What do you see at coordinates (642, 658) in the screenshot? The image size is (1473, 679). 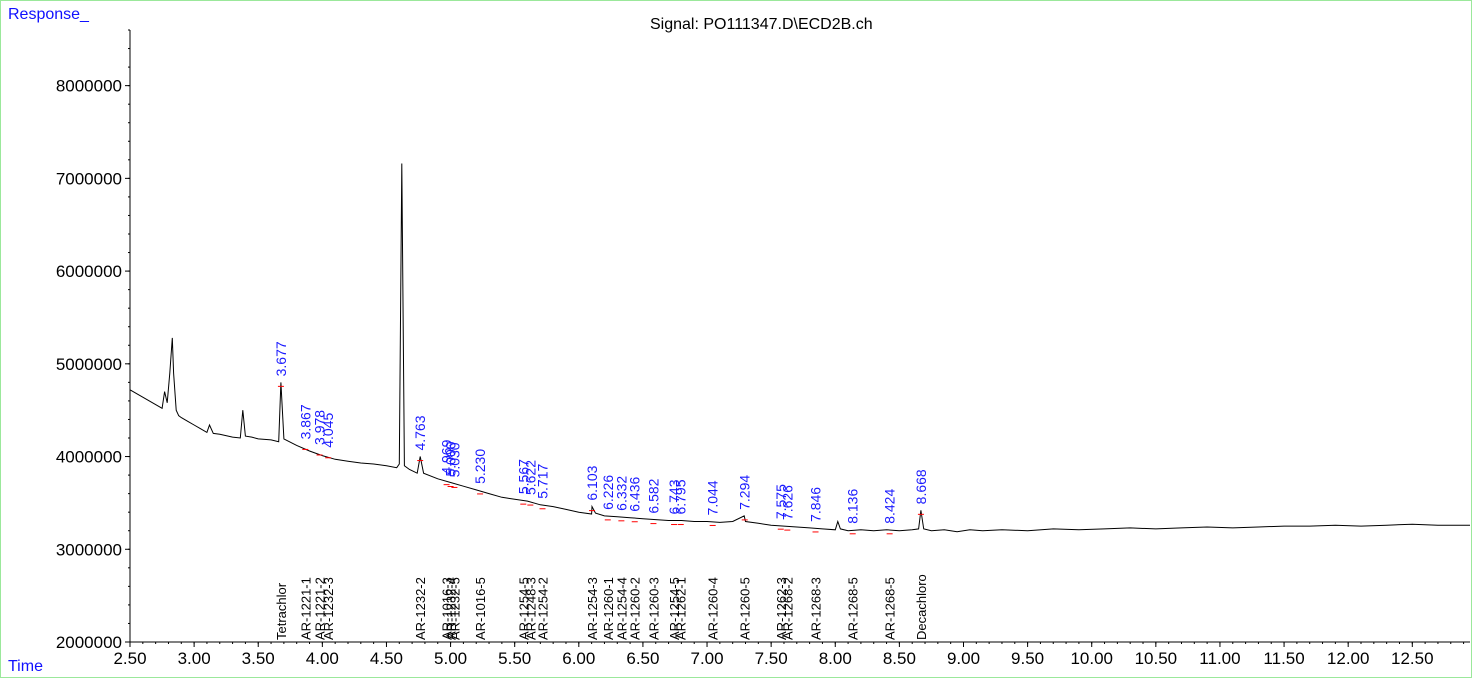 I see `x-tick-label: 6.50` at bounding box center [642, 658].